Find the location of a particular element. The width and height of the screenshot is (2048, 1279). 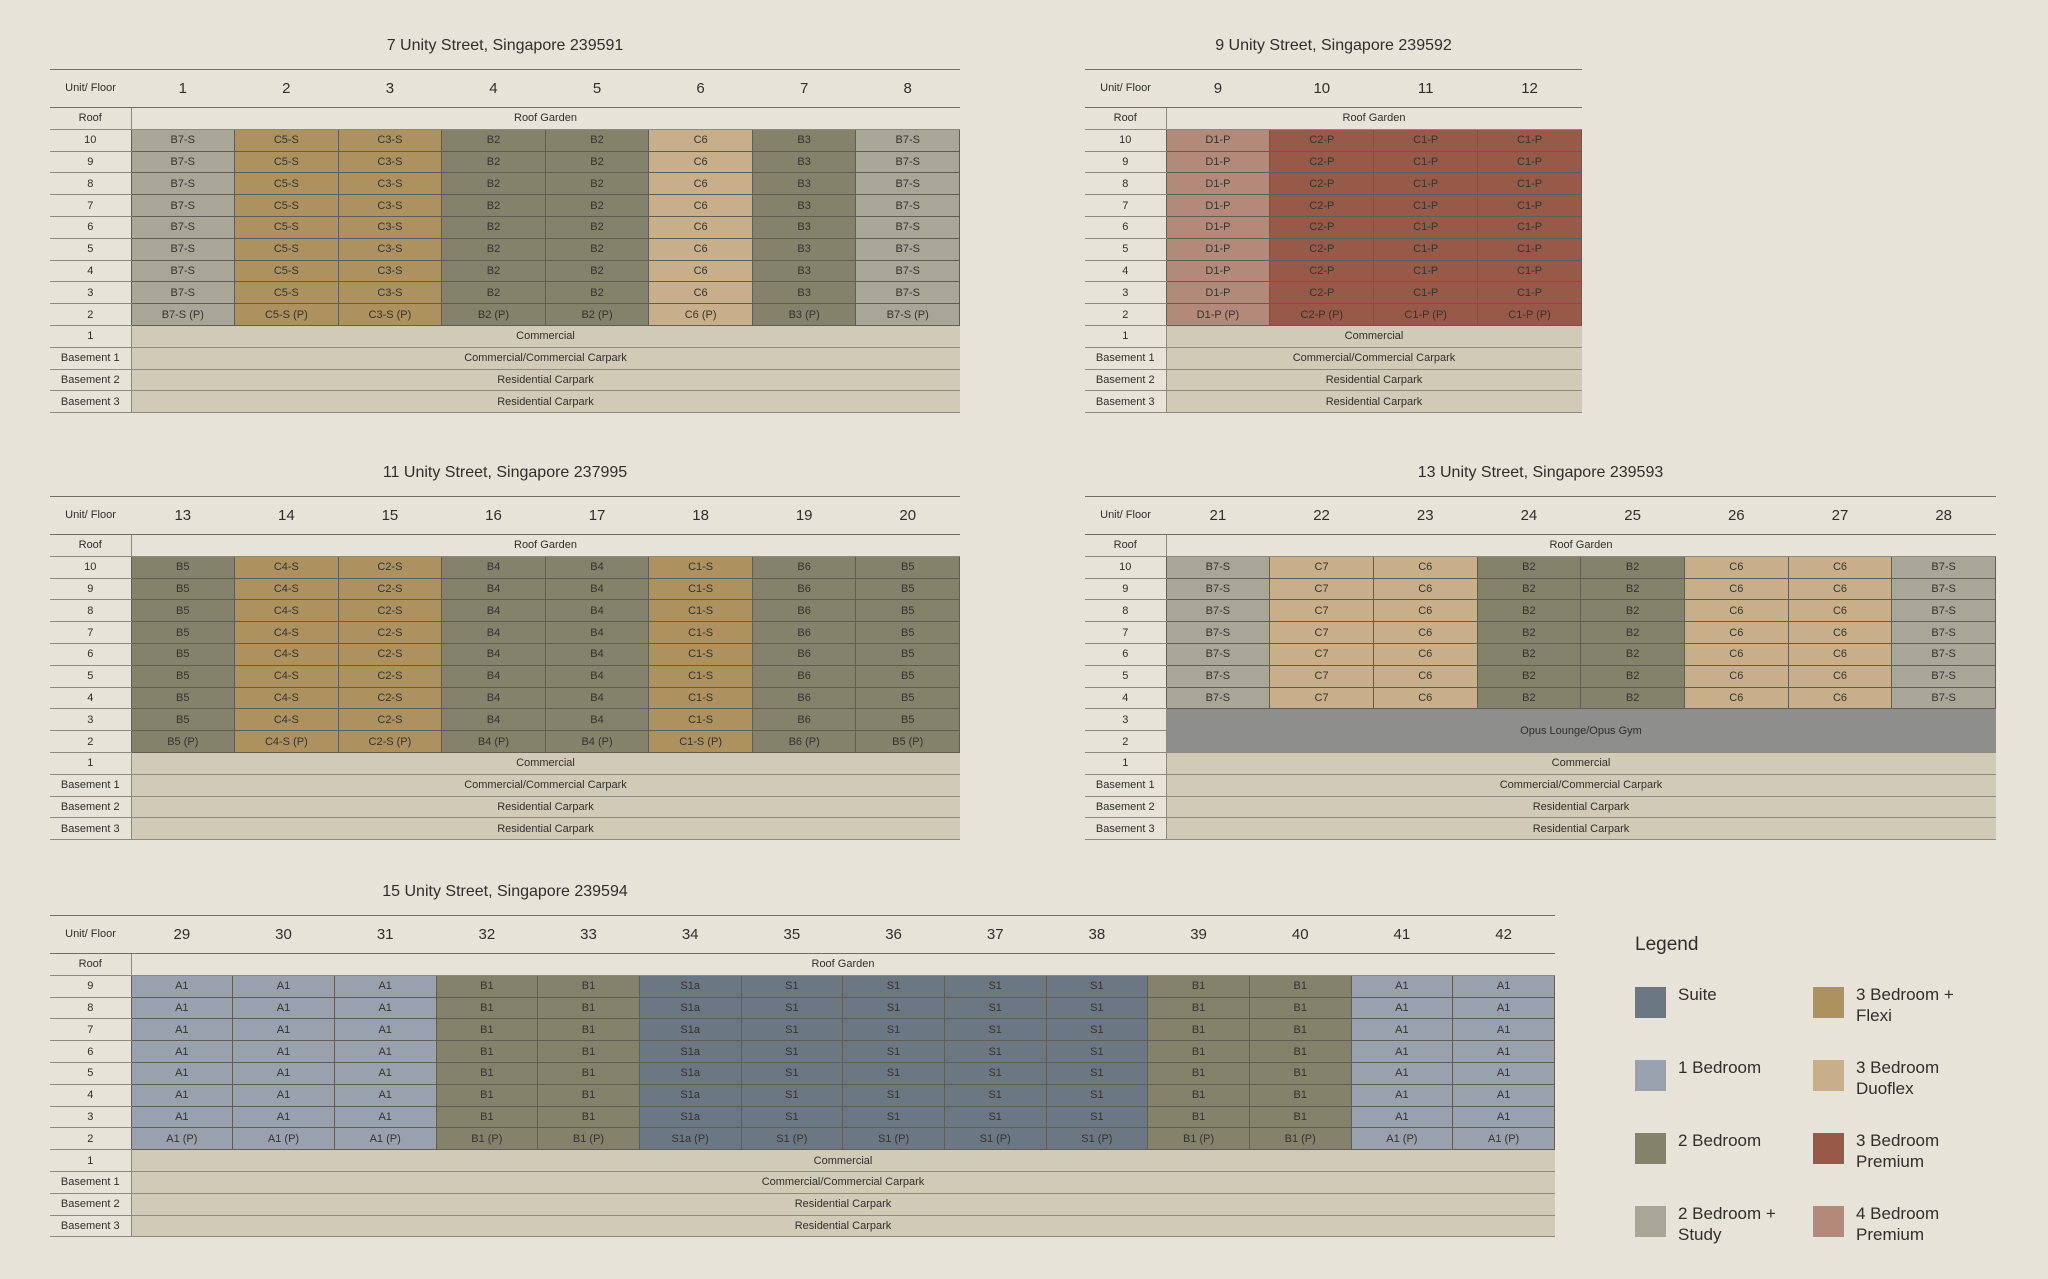

unit-cell: B3 is located at coordinates (804, 271).